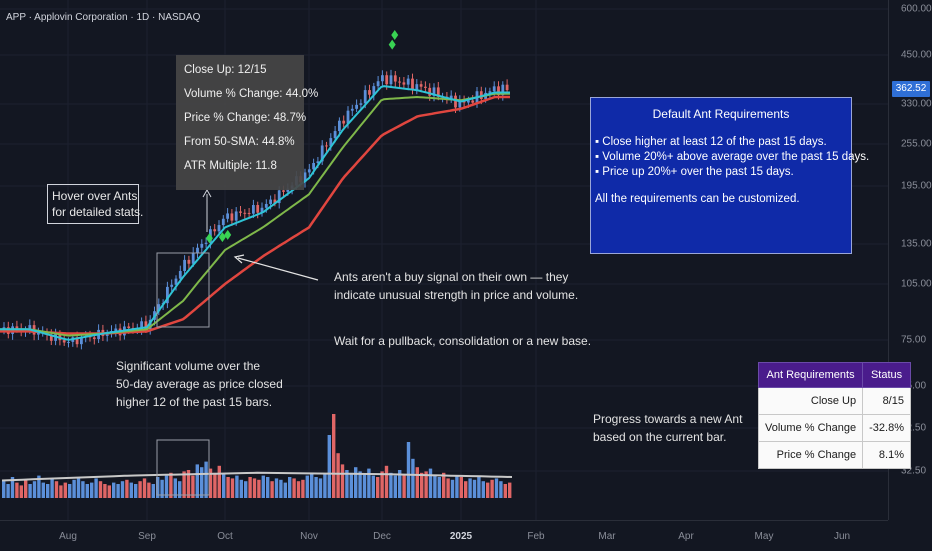  What do you see at coordinates (914, 340) in the screenshot?
I see `price-tick: 75.00` at bounding box center [914, 340].